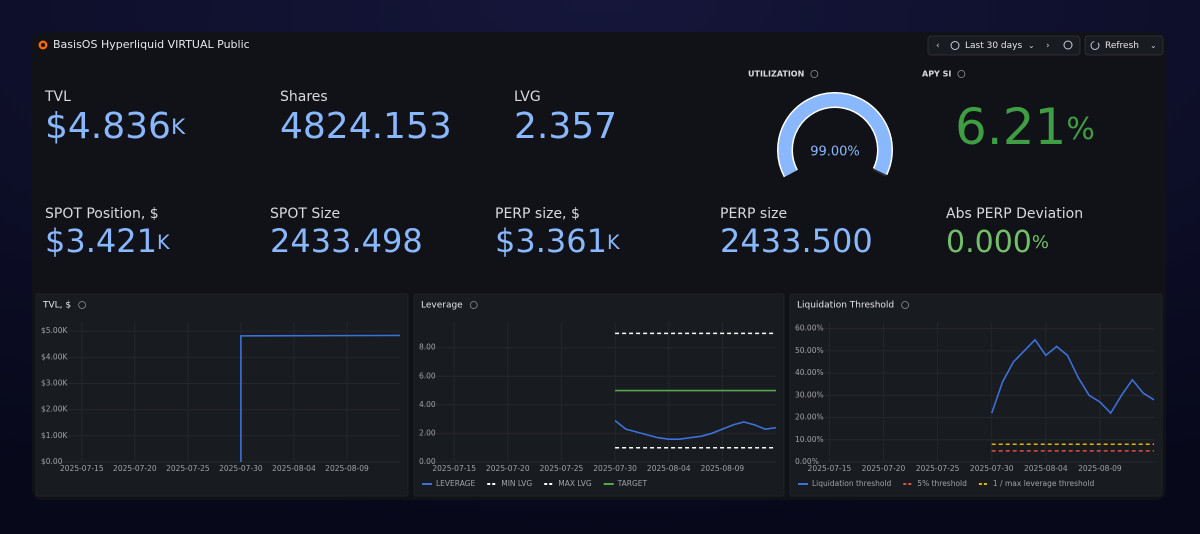 Image resolution: width=1200 pixels, height=534 pixels. I want to click on stat-label: Shares, so click(304, 97).